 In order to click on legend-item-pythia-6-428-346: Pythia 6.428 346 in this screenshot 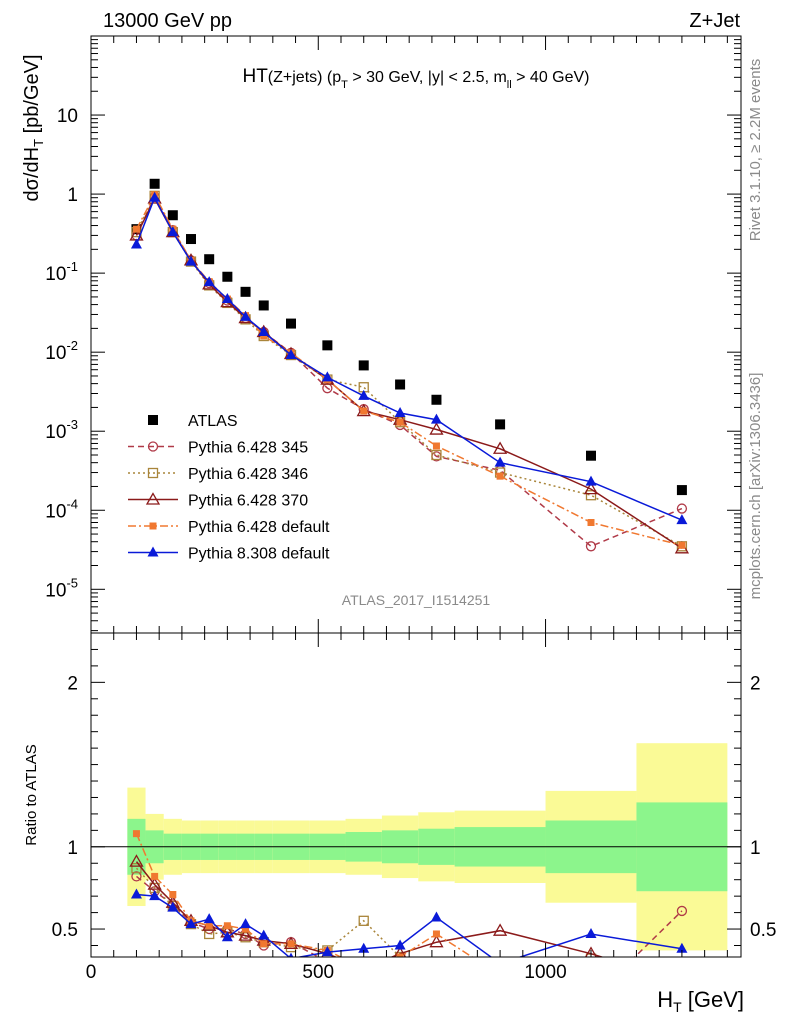, I will do `click(218, 474)`.